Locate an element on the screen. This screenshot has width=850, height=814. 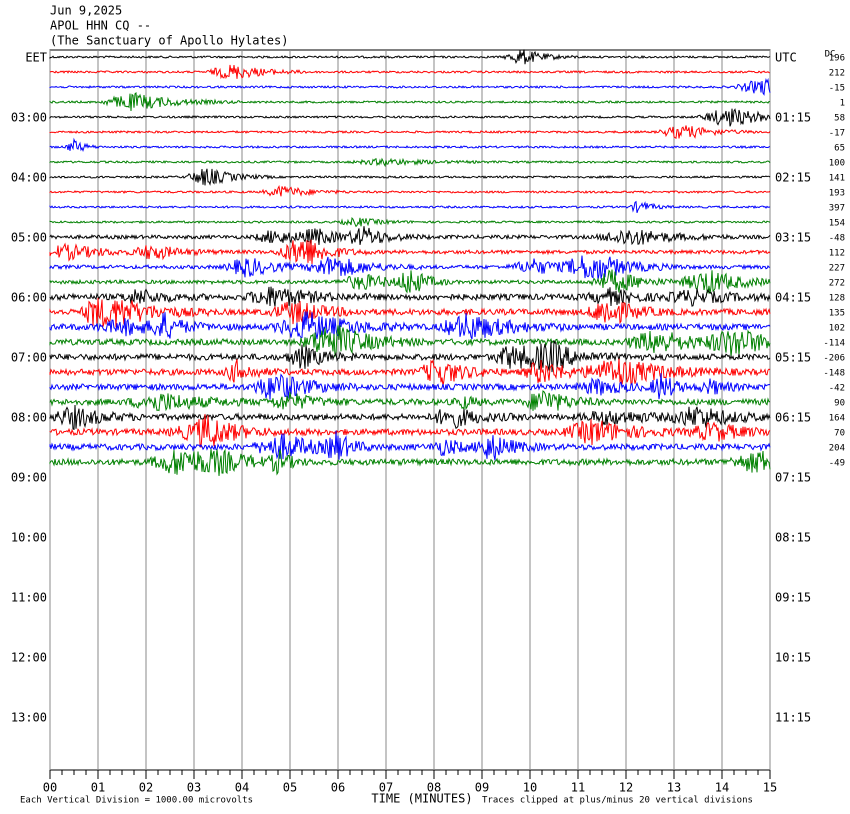
right-time-label: 11:15 is located at coordinates (793, 718).